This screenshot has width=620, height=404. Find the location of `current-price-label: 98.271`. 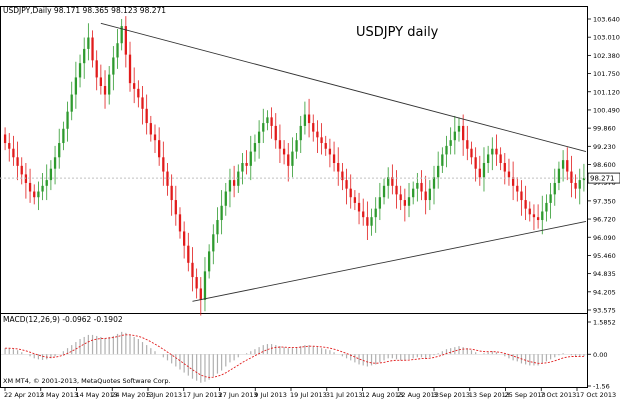

current-price-label: 98.271 is located at coordinates (602, 179).